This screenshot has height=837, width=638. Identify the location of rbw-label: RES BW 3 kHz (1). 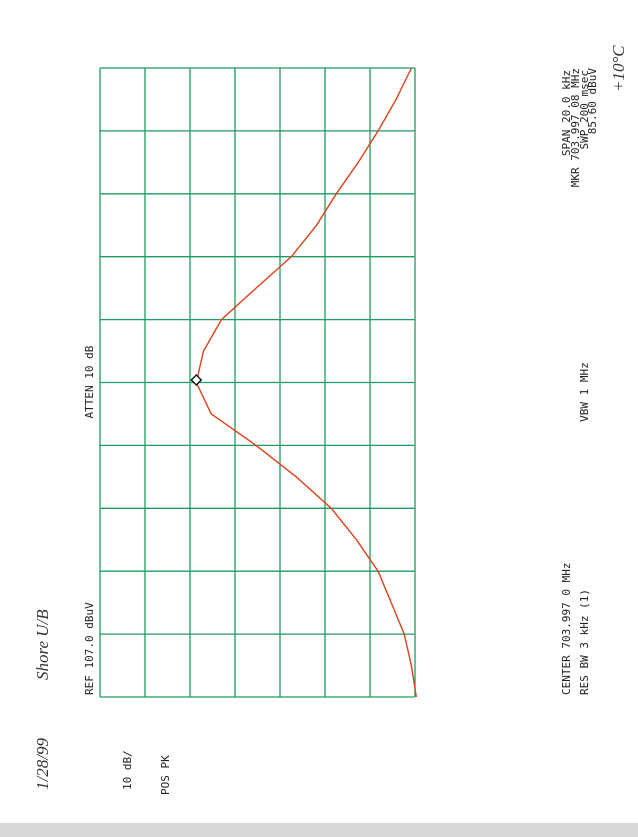
(584, 642).